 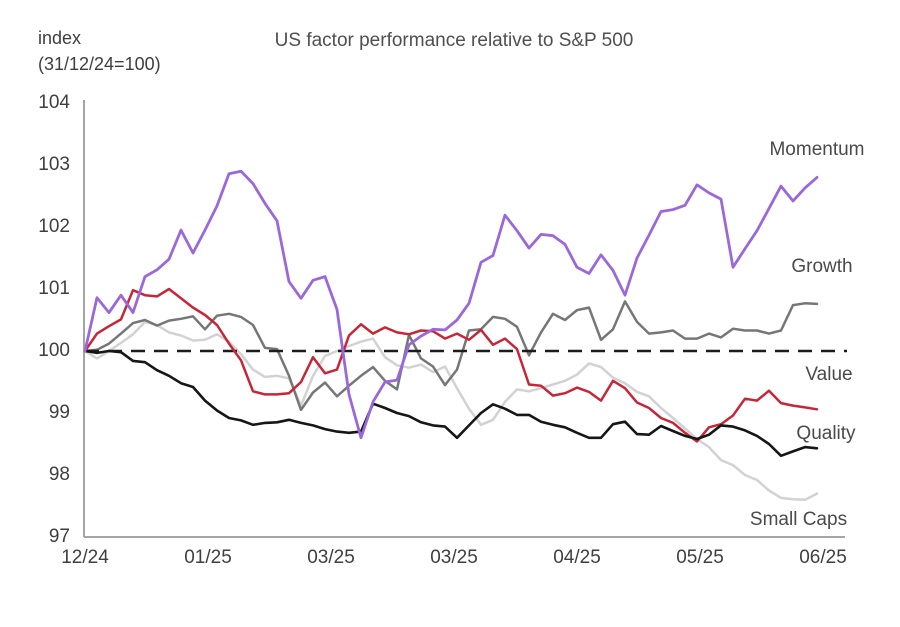 I want to click on x-tick-01-25: 01/25, so click(x=208, y=557).